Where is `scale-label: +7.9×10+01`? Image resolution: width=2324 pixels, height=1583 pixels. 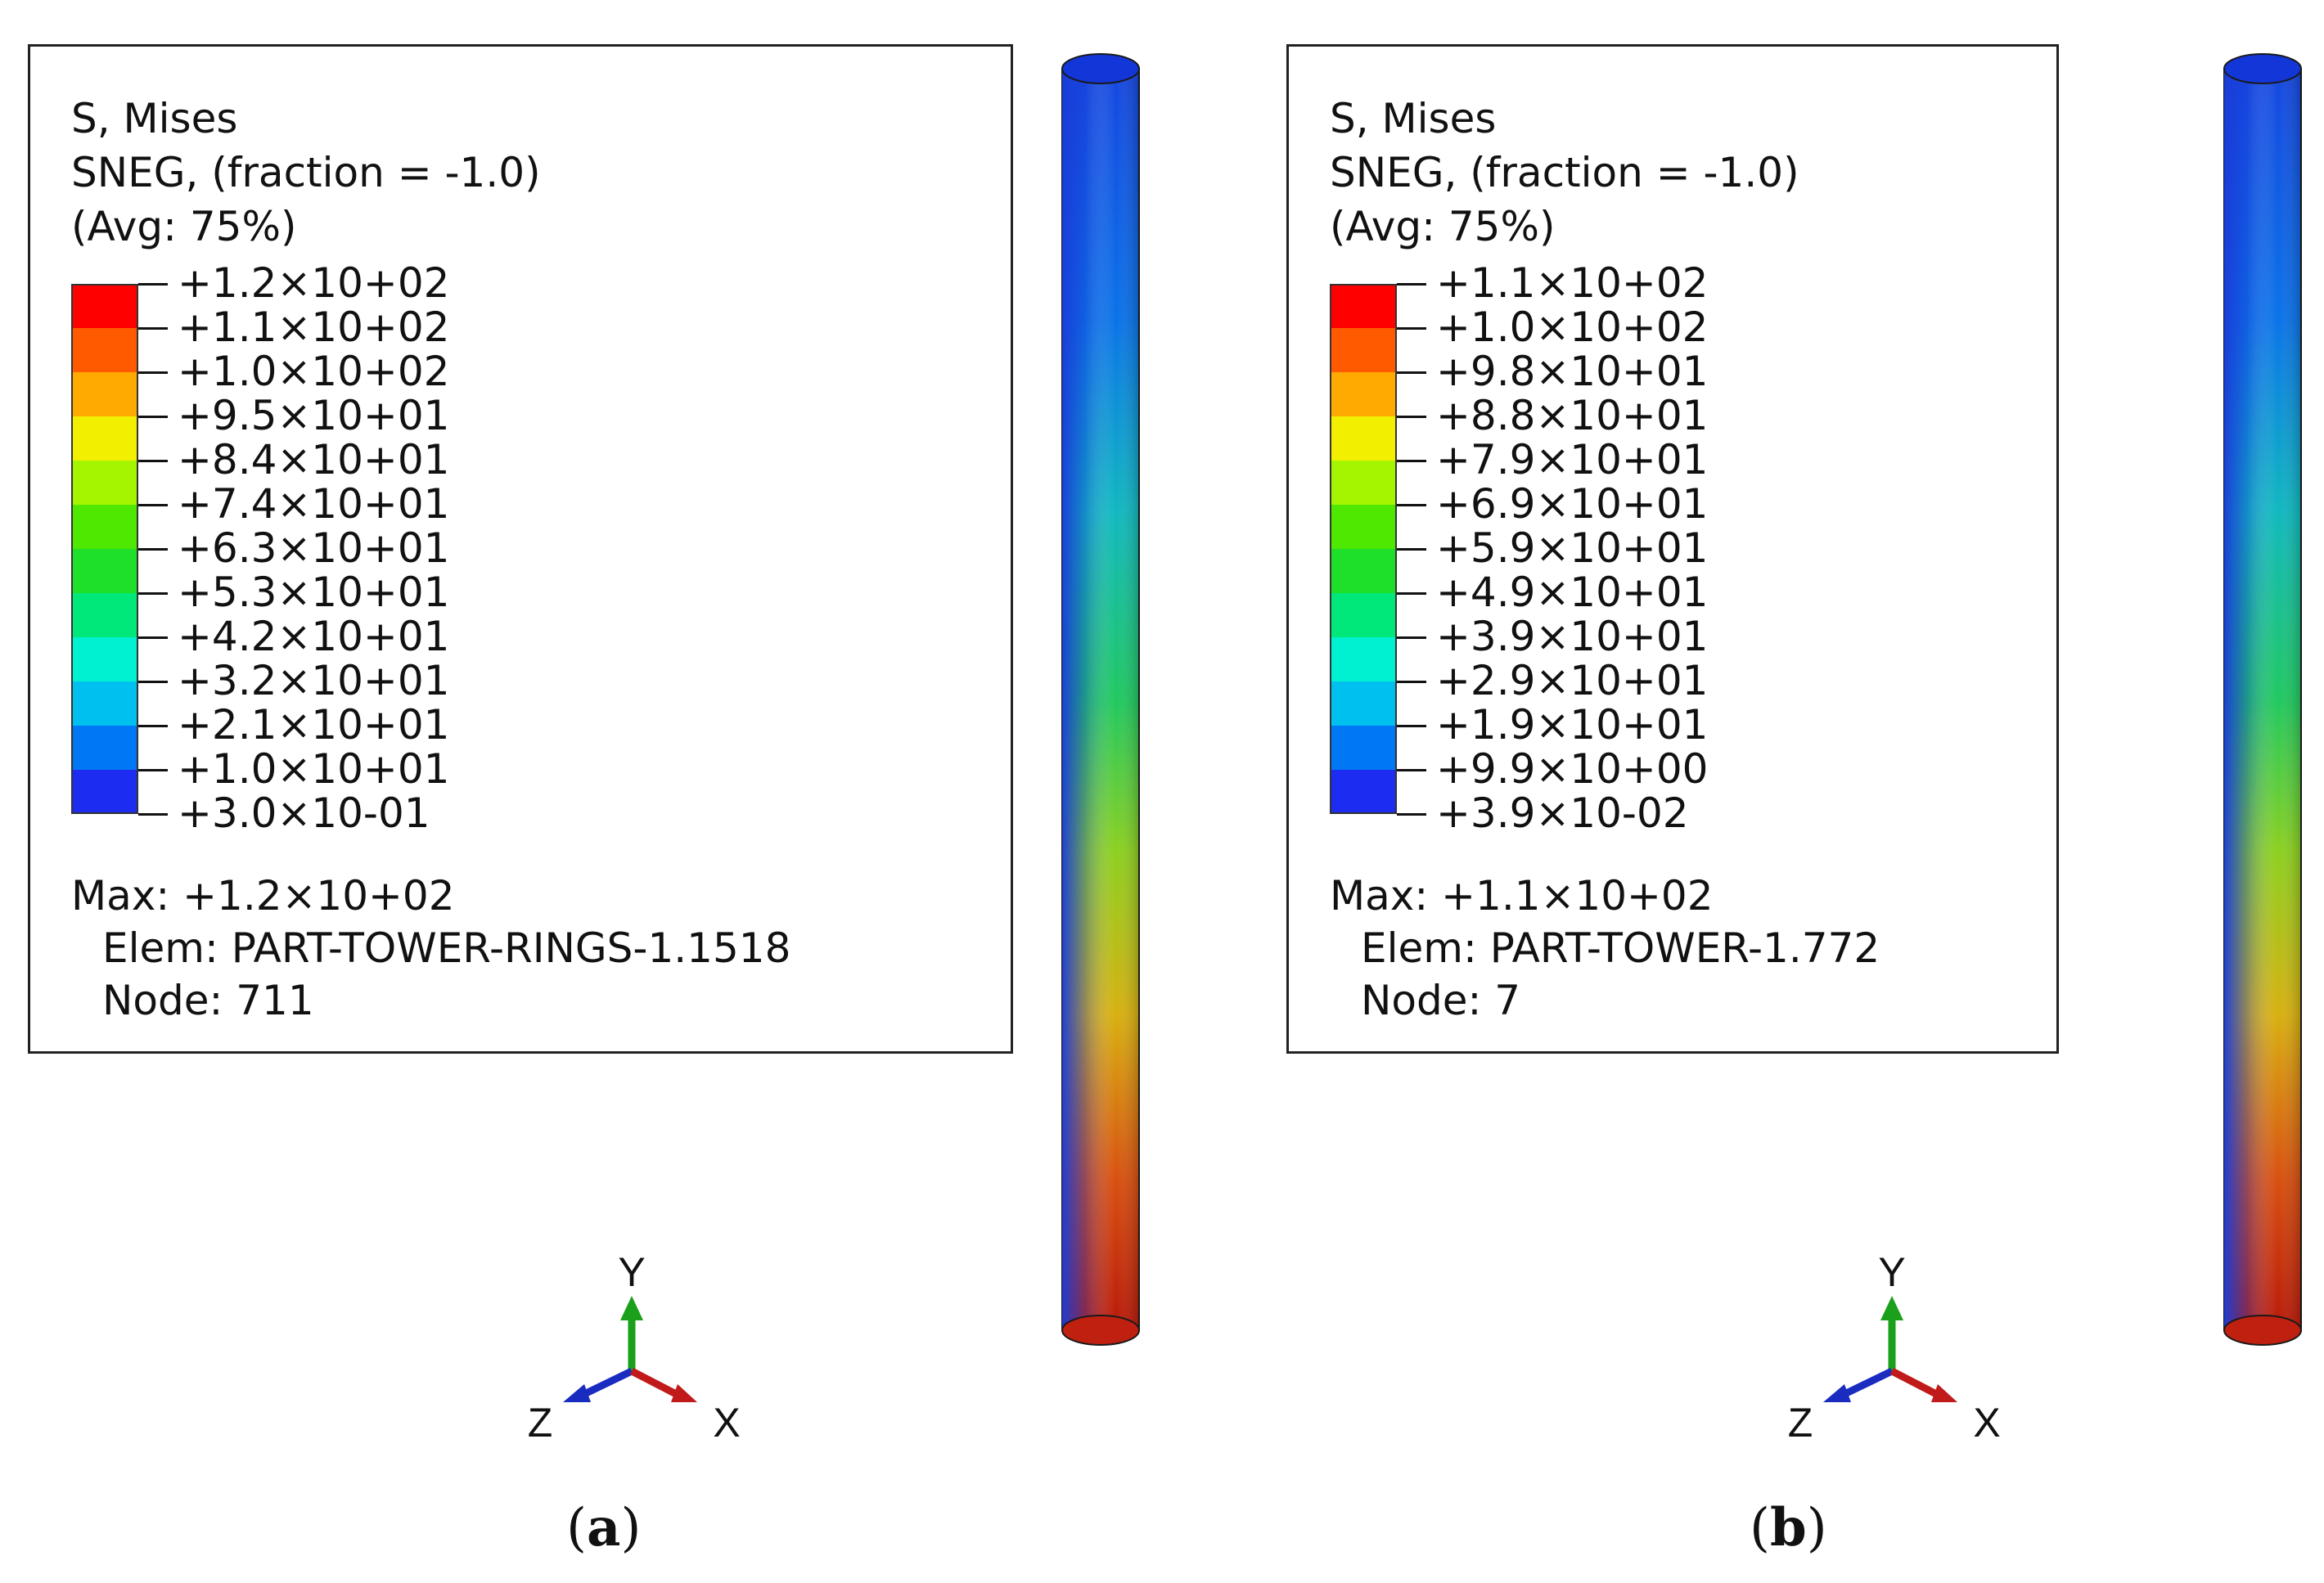
scale-label: +7.9×10+01 is located at coordinates (1573, 460).